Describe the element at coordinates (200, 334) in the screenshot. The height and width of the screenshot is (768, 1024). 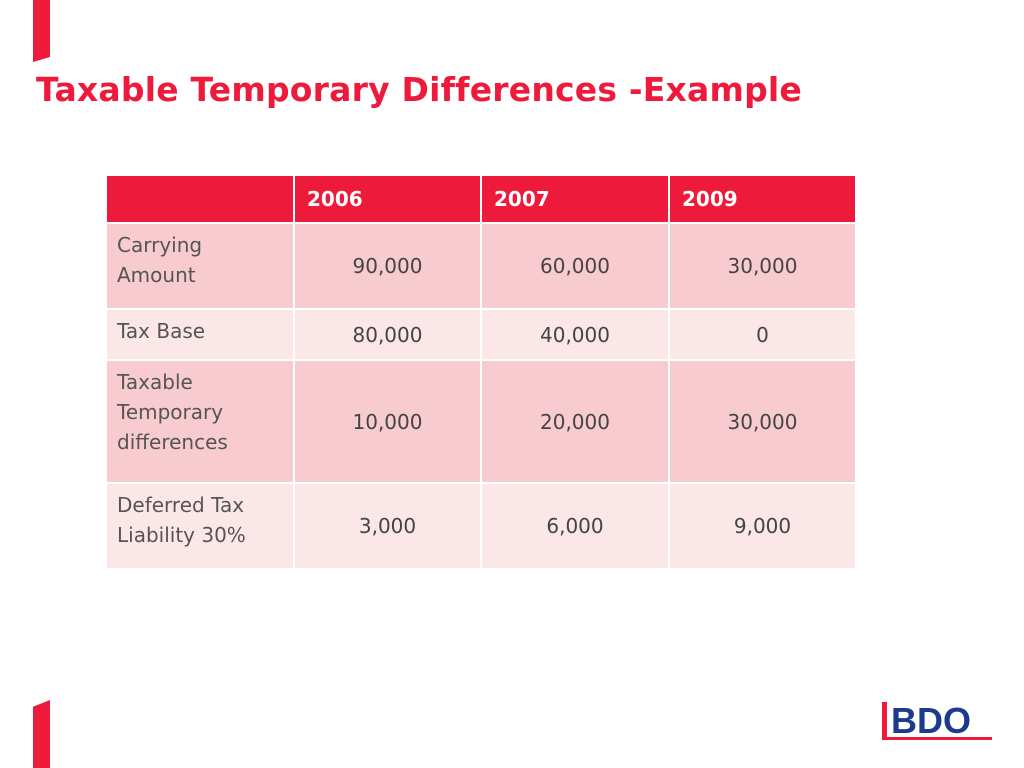
I see `row-label-tax-base: Tax Base` at that location.